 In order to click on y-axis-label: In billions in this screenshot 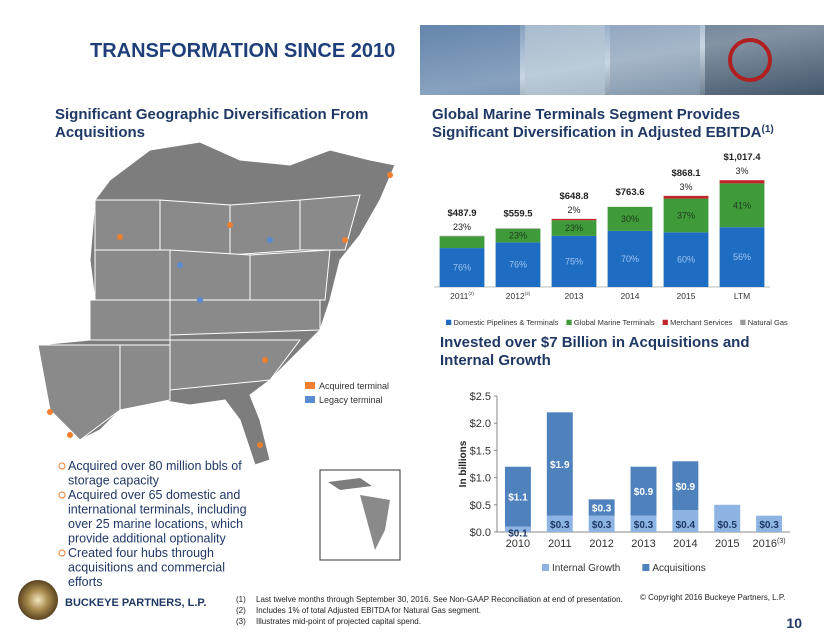, I will do `click(463, 463)`.